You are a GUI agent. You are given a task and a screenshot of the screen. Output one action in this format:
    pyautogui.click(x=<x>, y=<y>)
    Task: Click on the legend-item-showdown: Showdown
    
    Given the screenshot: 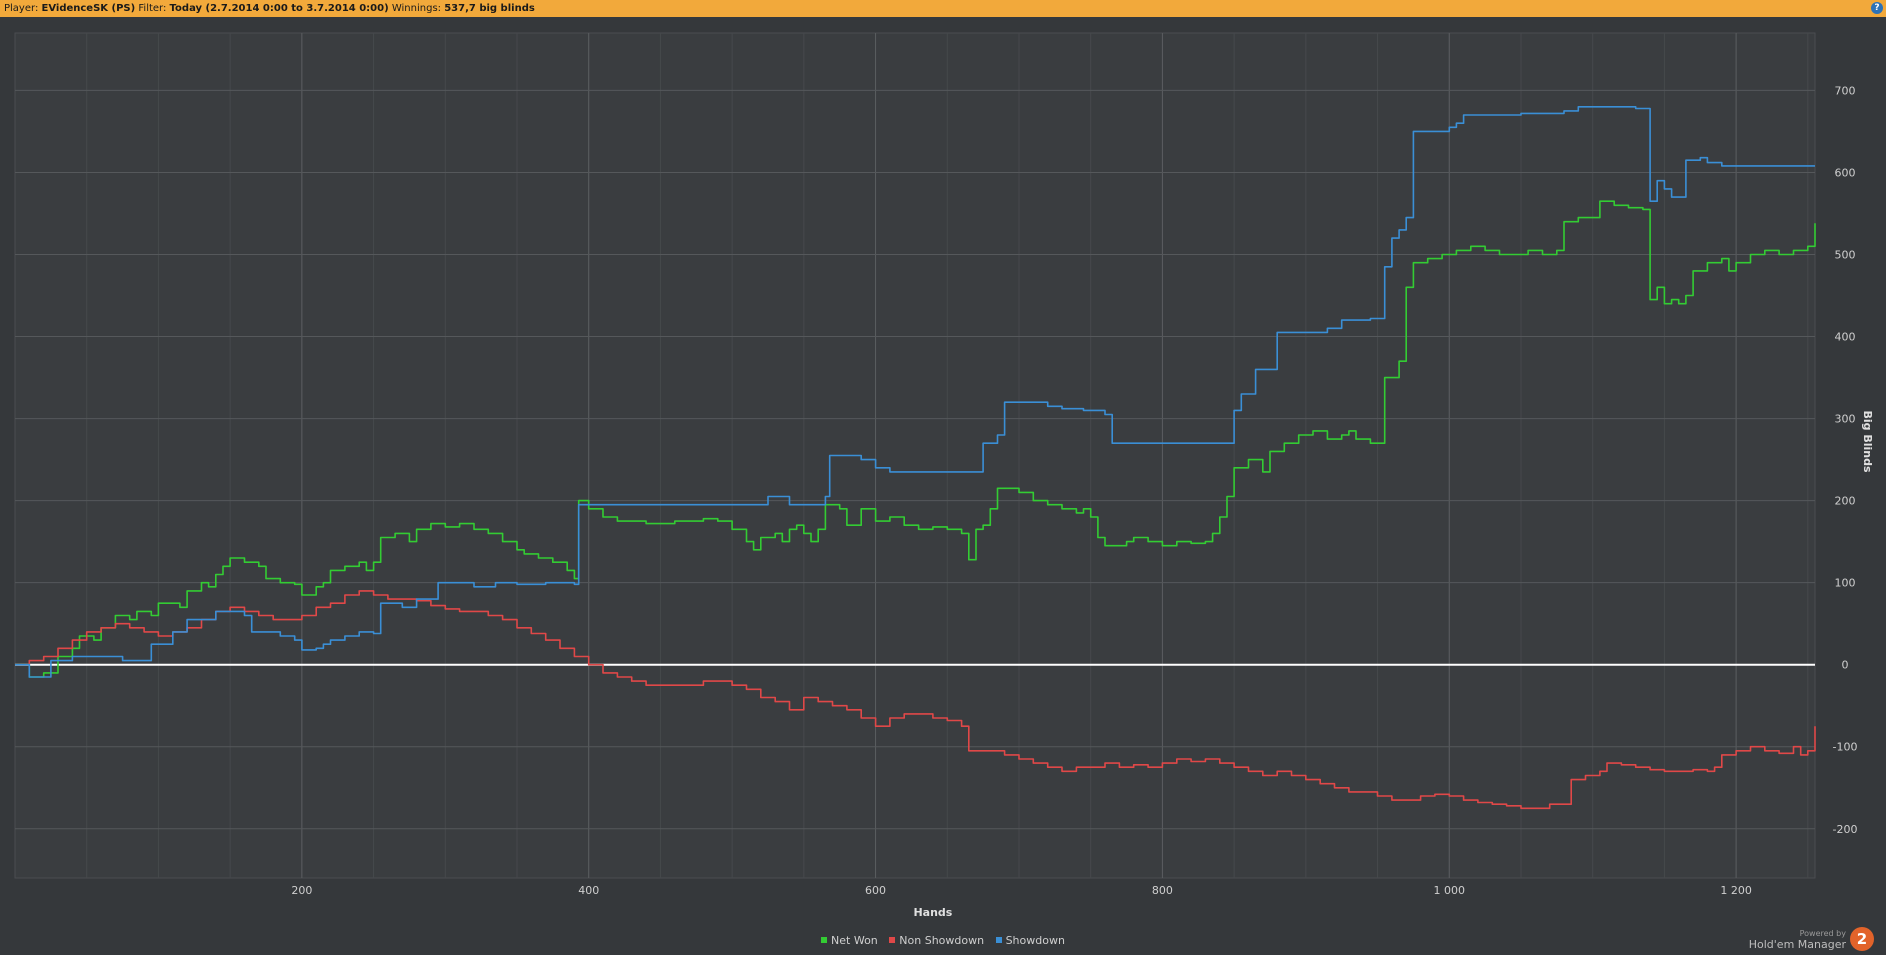 What is the action you would take?
    pyautogui.click(x=1030, y=940)
    